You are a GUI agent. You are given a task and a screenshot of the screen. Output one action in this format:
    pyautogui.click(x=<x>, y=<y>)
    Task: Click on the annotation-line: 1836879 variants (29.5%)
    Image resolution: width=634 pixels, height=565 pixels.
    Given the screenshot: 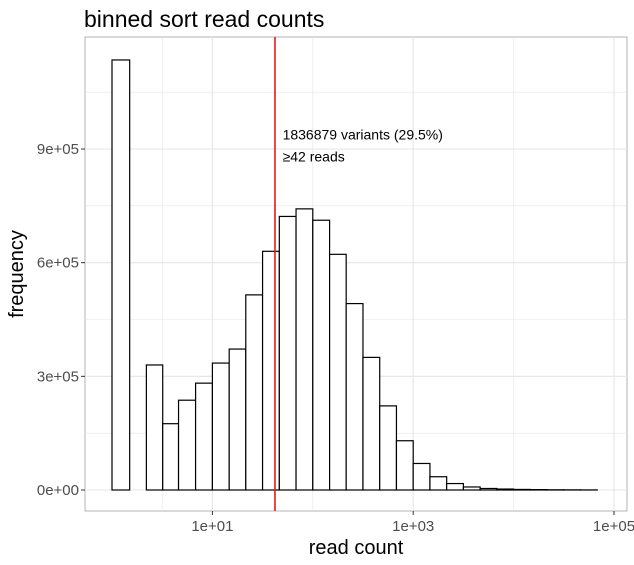 What is the action you would take?
    pyautogui.click(x=363, y=135)
    